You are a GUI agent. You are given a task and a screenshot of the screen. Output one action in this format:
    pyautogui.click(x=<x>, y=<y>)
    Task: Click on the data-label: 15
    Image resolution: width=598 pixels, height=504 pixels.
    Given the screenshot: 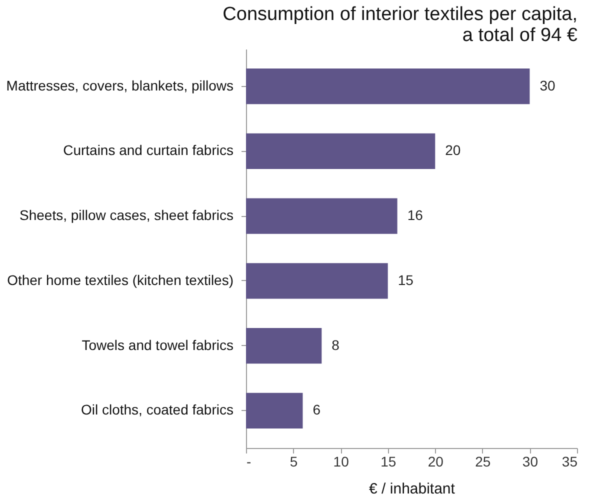 What is the action you would take?
    pyautogui.click(x=406, y=280)
    